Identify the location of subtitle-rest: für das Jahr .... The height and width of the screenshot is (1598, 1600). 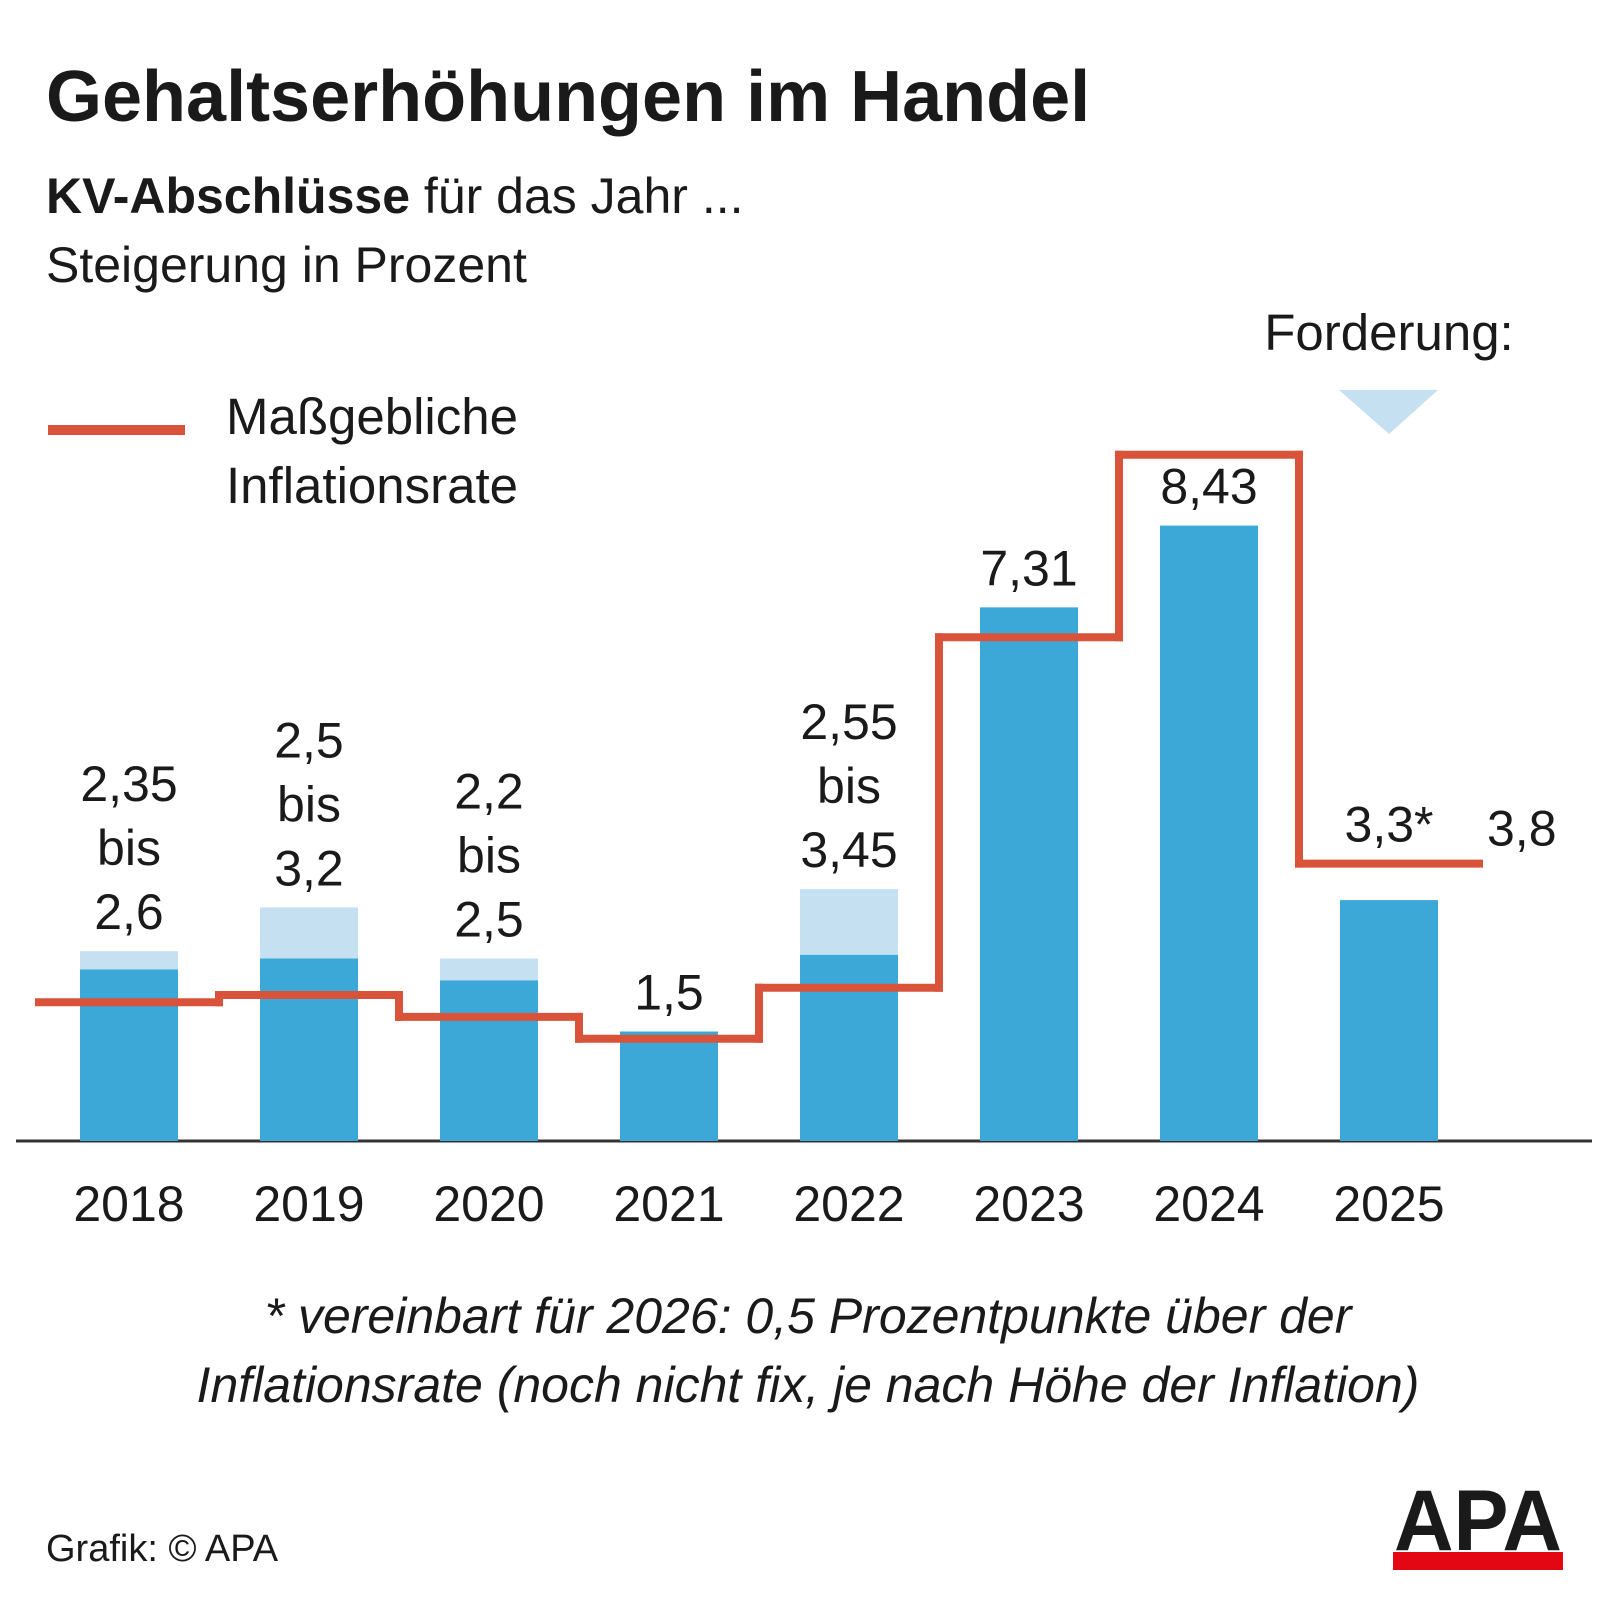
(584, 196).